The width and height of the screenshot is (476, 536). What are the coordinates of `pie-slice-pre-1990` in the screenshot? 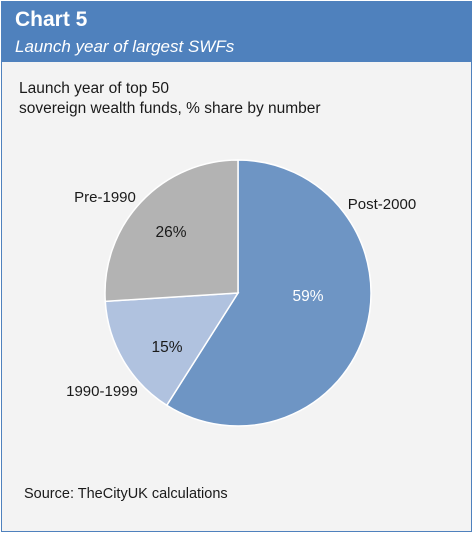 It's located at (171, 231).